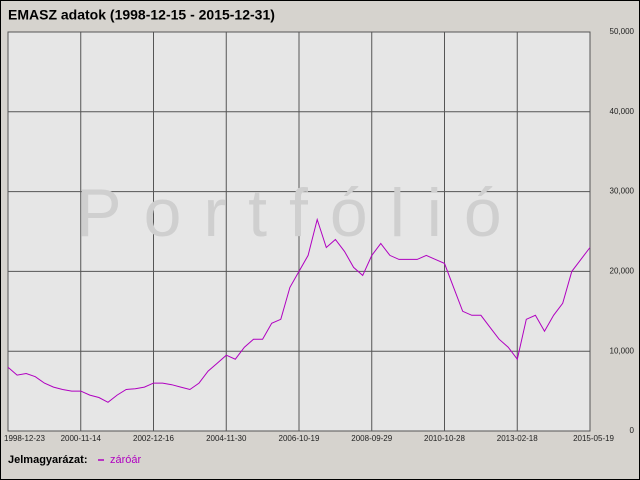 This screenshot has height=480, width=640. I want to click on y-tick-label: 30,000, so click(622, 191).